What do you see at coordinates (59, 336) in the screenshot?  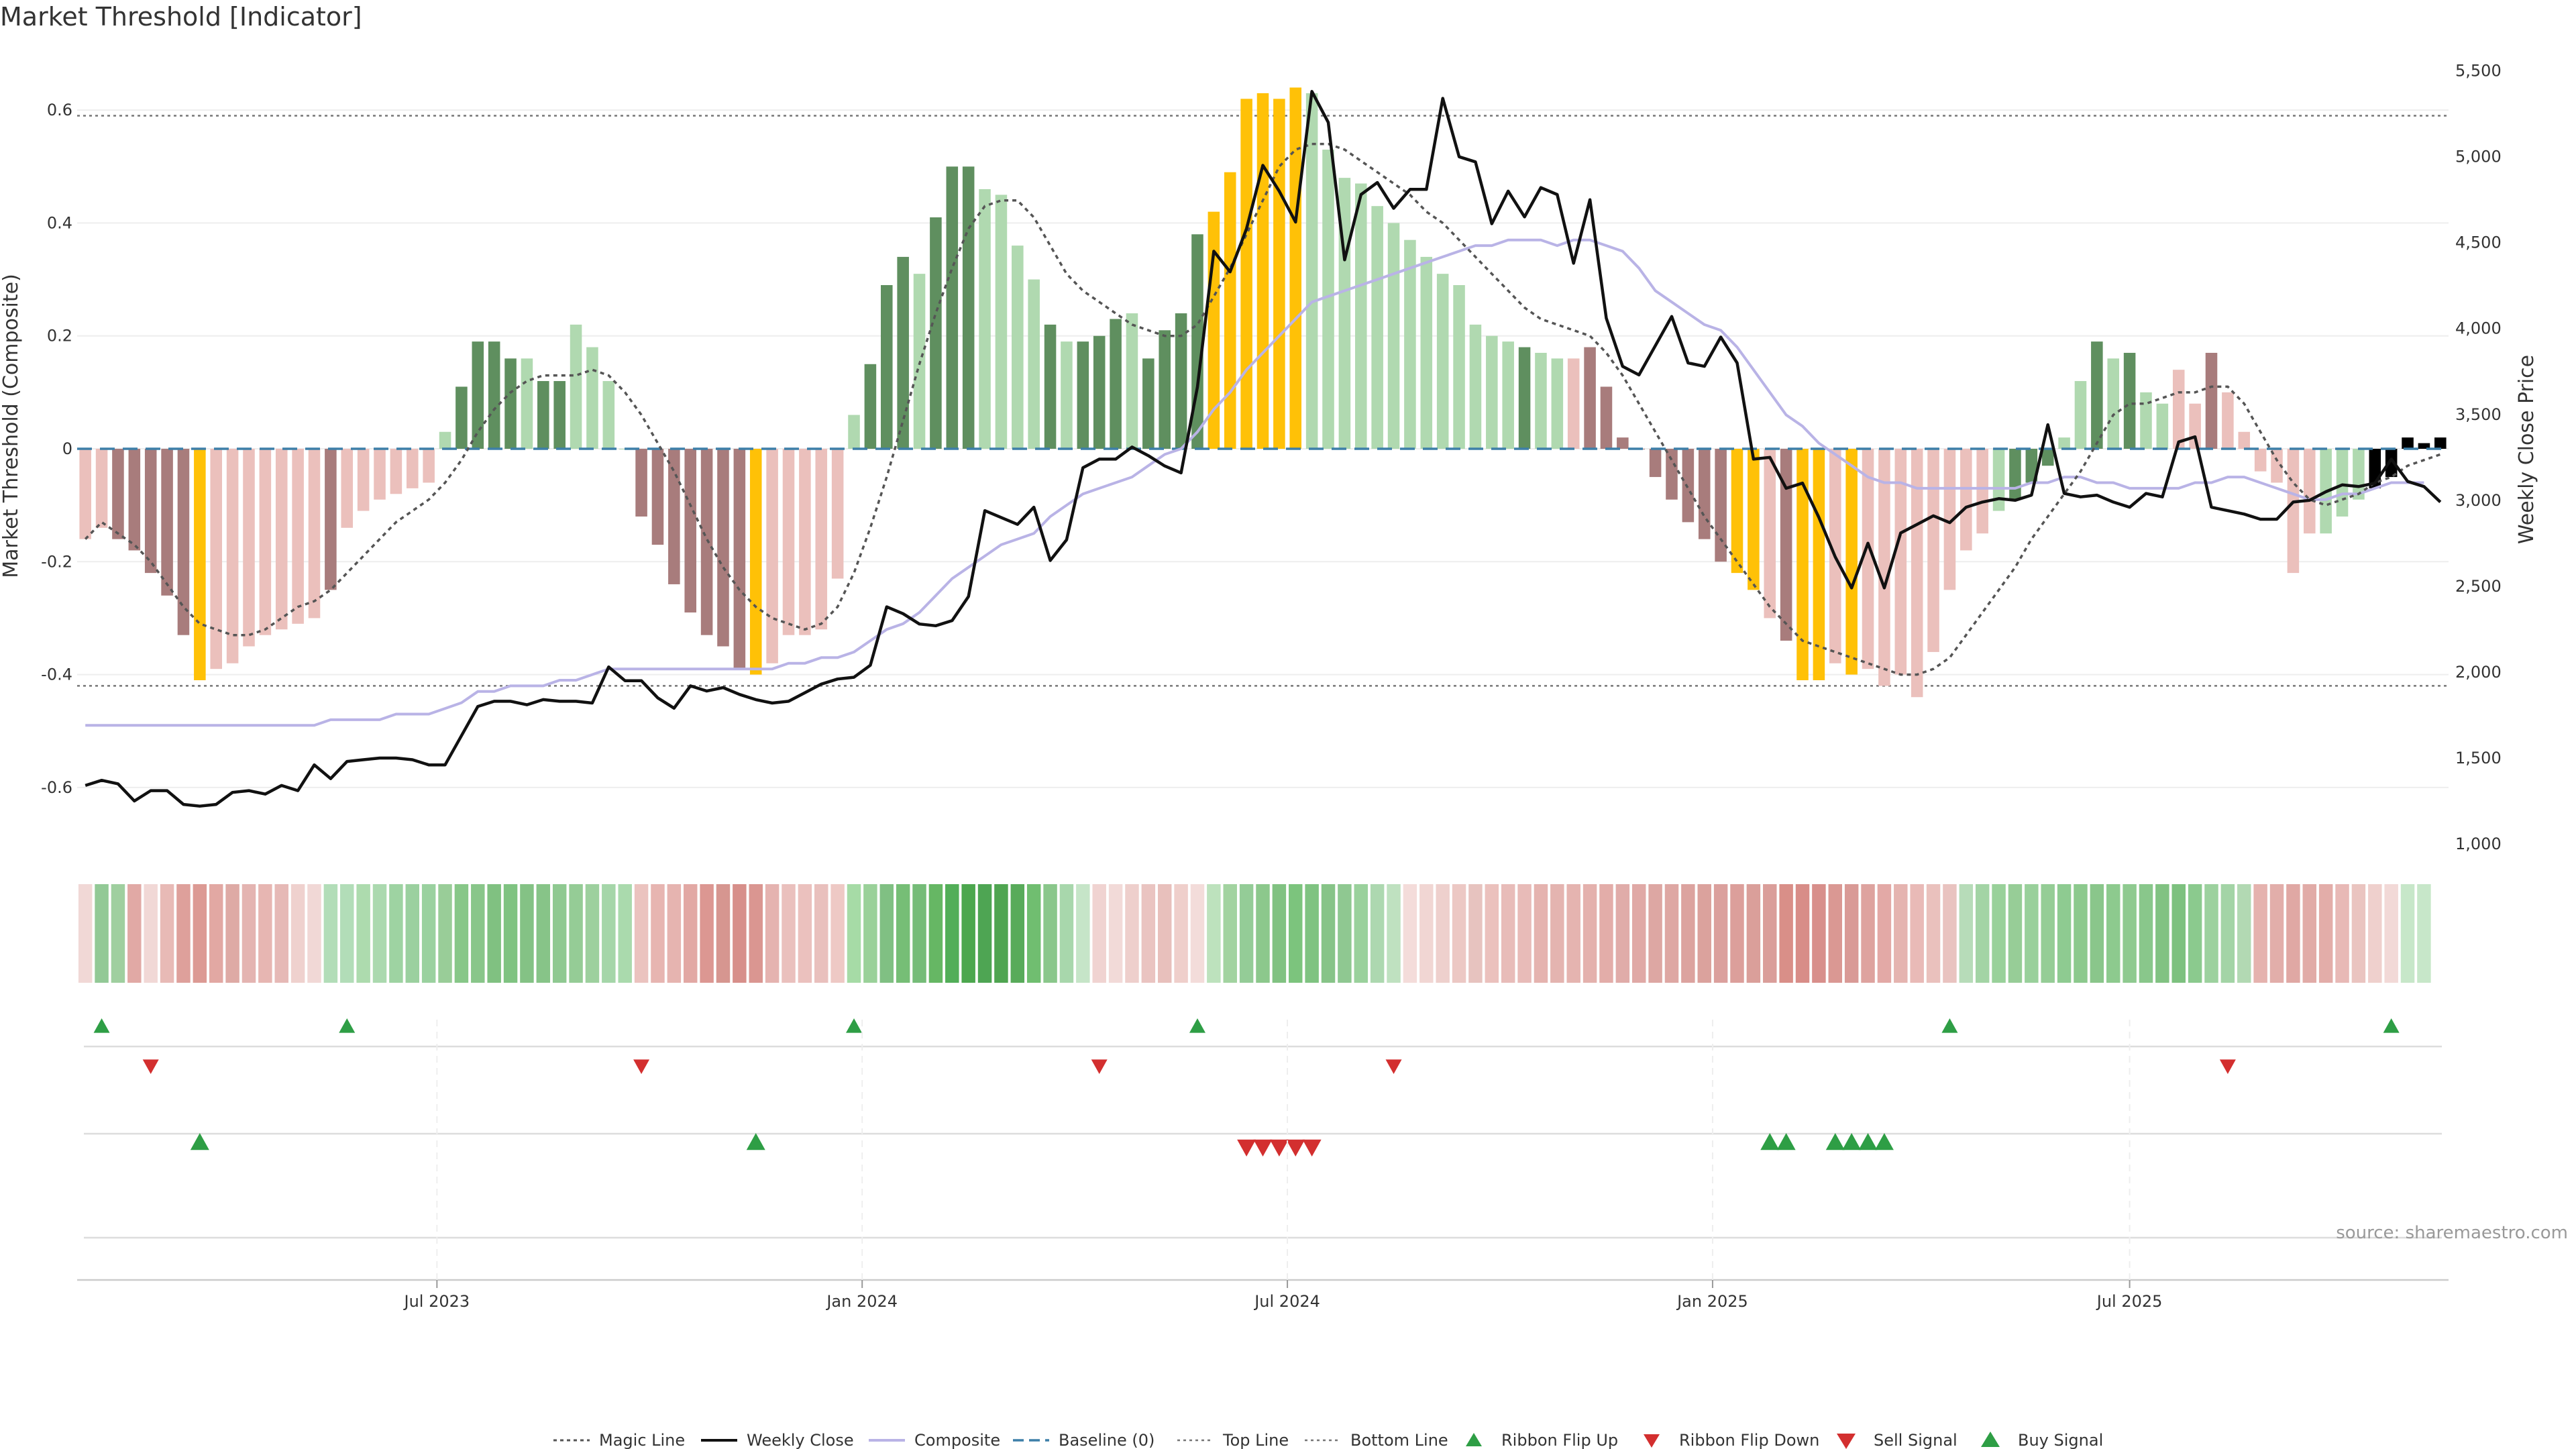 I see `y-tick-label: 0.2` at bounding box center [59, 336].